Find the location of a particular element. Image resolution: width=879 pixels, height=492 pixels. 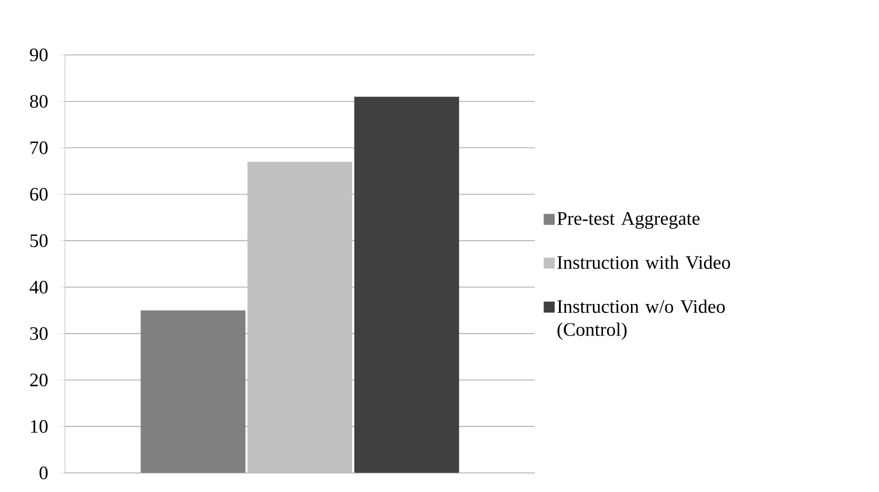

y-tick-label: 80 is located at coordinates (39, 101).